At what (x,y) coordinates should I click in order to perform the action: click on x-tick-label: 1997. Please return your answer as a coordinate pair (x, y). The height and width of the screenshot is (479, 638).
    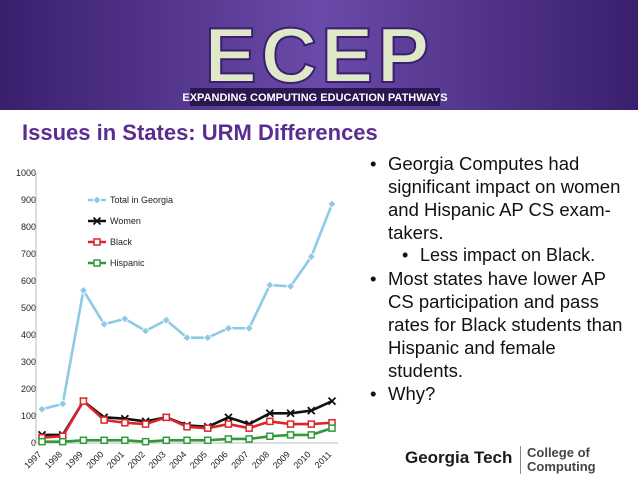
    Looking at the image, I should click on (32, 459).